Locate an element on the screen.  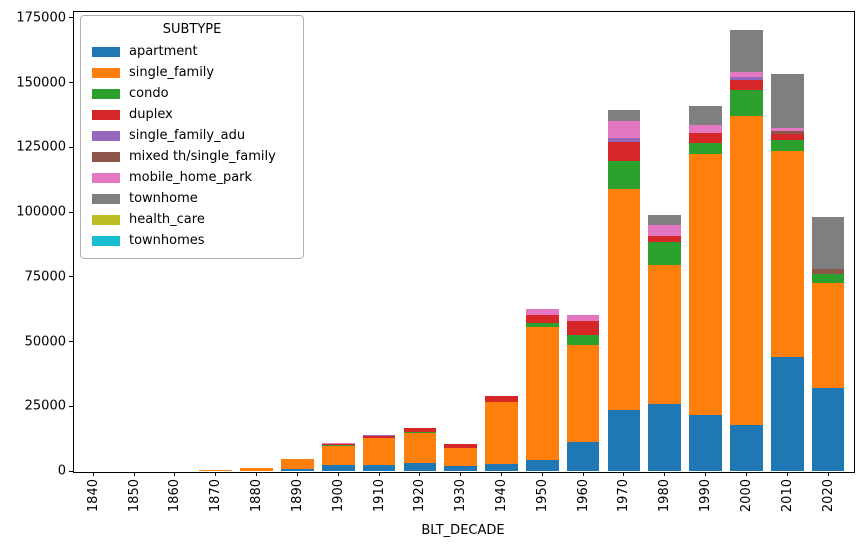
bar-segment-1990-apartment is located at coordinates (705, 443).